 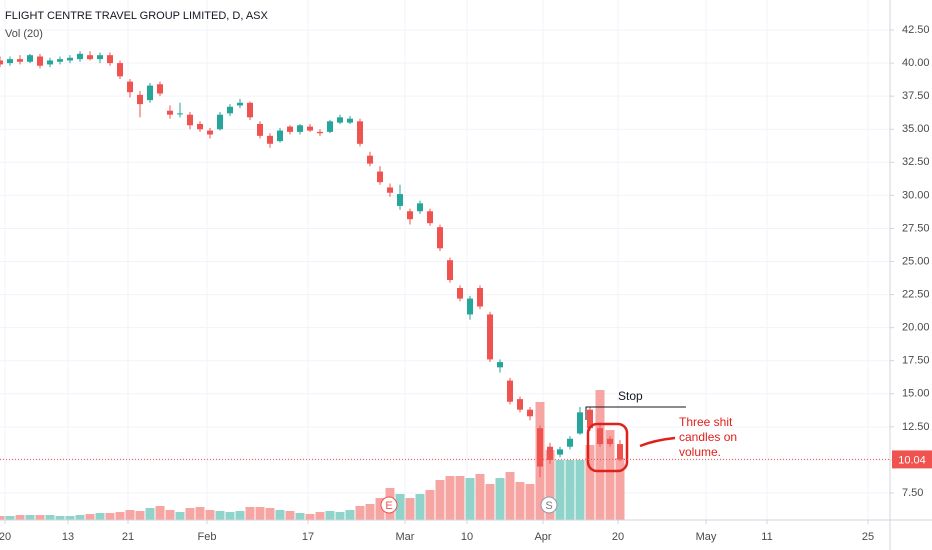 What do you see at coordinates (916, 63) in the screenshot?
I see `y-tick-label: 40.00` at bounding box center [916, 63].